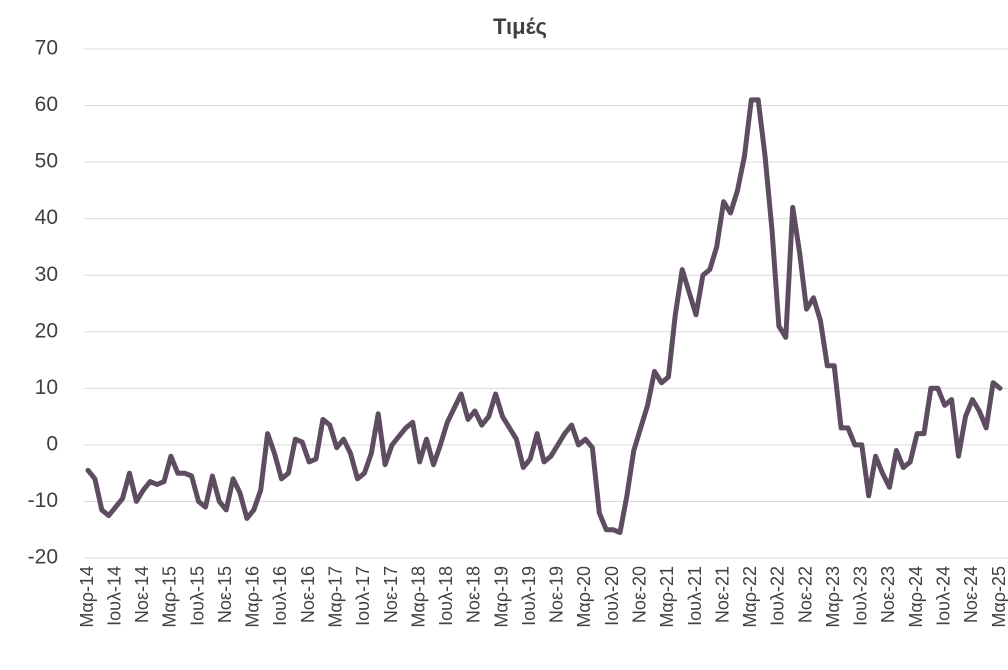  What do you see at coordinates (943, 596) in the screenshot?
I see `x-tick-label: Ιουλ-24` at bounding box center [943, 596].